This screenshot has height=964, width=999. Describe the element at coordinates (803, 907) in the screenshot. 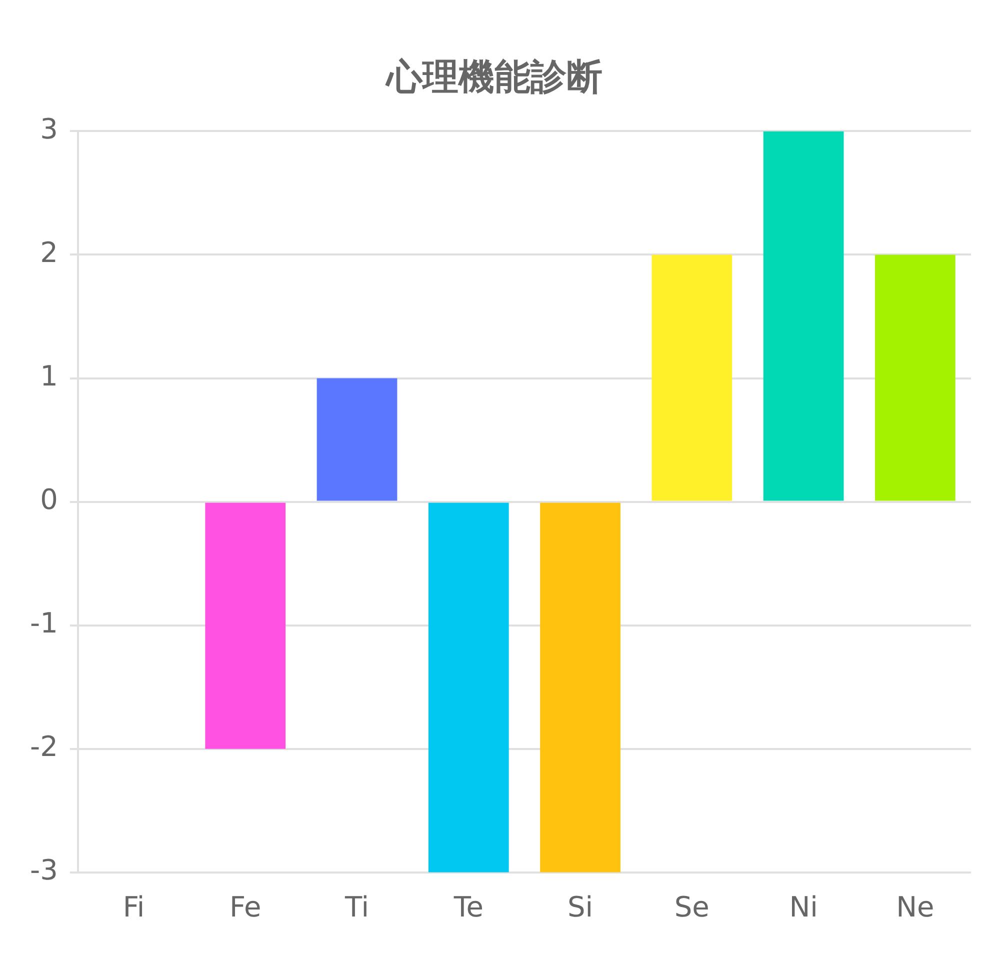

I see `x-tick-label: Ni` at that location.